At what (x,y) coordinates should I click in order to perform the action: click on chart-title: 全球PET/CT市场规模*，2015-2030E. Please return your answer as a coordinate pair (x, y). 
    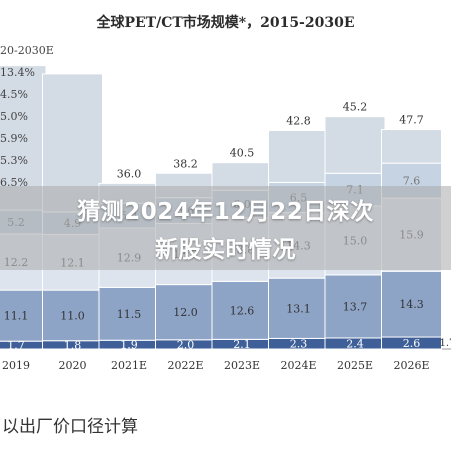
    Looking at the image, I should click on (225, 23).